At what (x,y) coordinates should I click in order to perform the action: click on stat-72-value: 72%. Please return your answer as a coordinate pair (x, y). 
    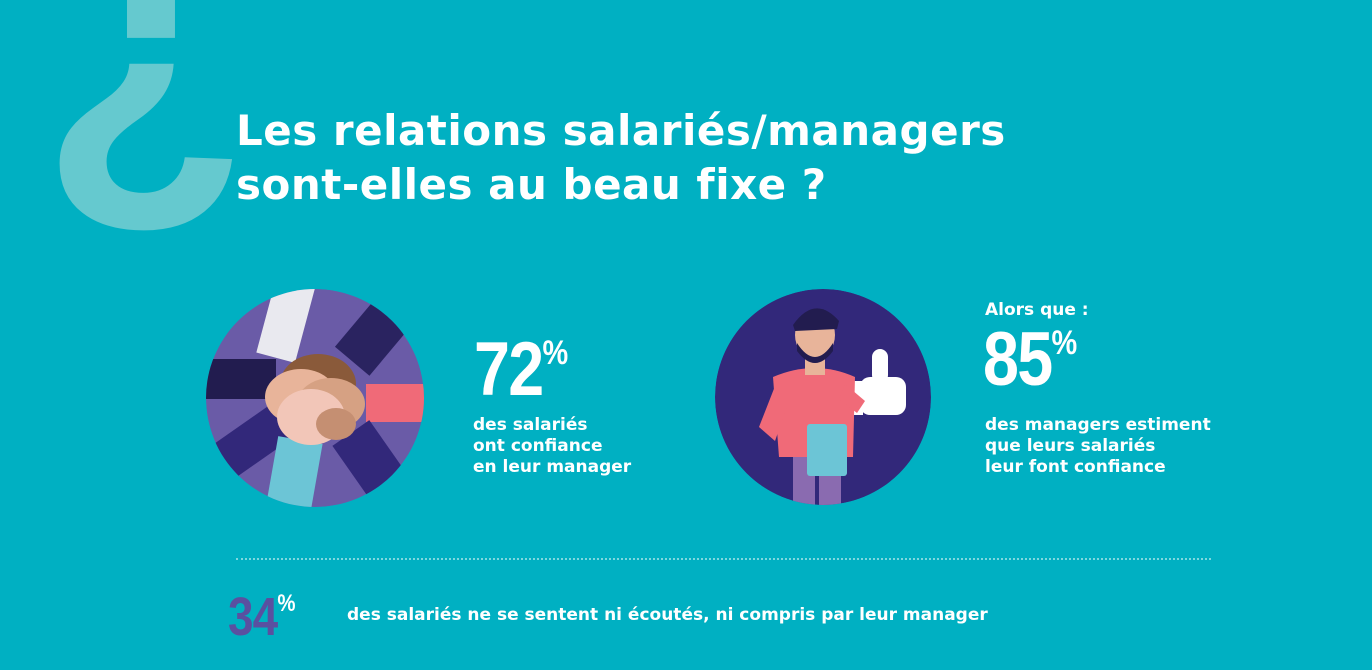
    Looking at the image, I should click on (521, 369).